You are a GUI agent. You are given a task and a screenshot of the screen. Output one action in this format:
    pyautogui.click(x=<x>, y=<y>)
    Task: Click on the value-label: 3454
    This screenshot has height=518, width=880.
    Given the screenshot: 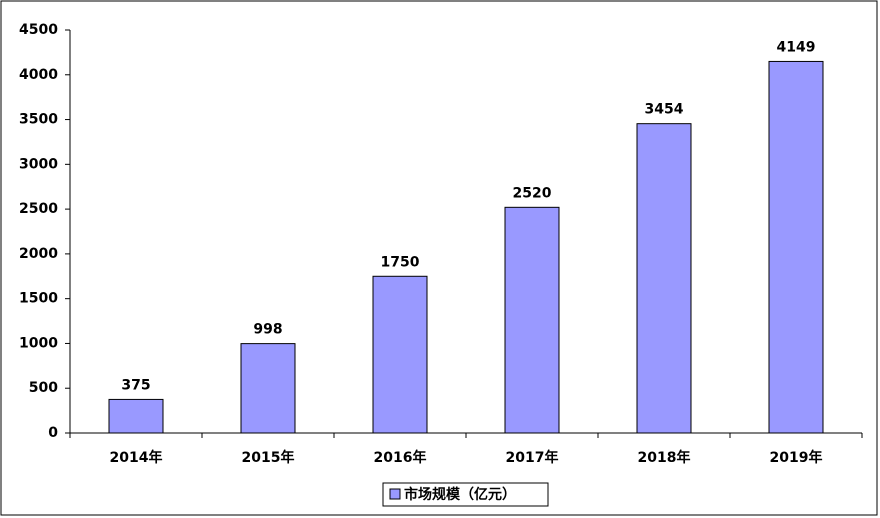 What is the action you would take?
    pyautogui.click(x=664, y=110)
    